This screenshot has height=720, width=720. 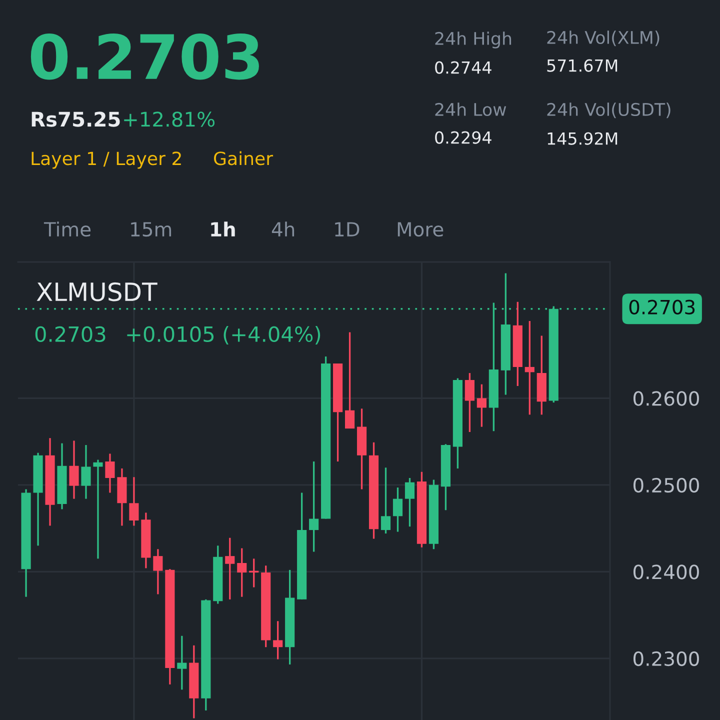 What do you see at coordinates (169, 119) in the screenshot?
I see `text: +12.81%` at bounding box center [169, 119].